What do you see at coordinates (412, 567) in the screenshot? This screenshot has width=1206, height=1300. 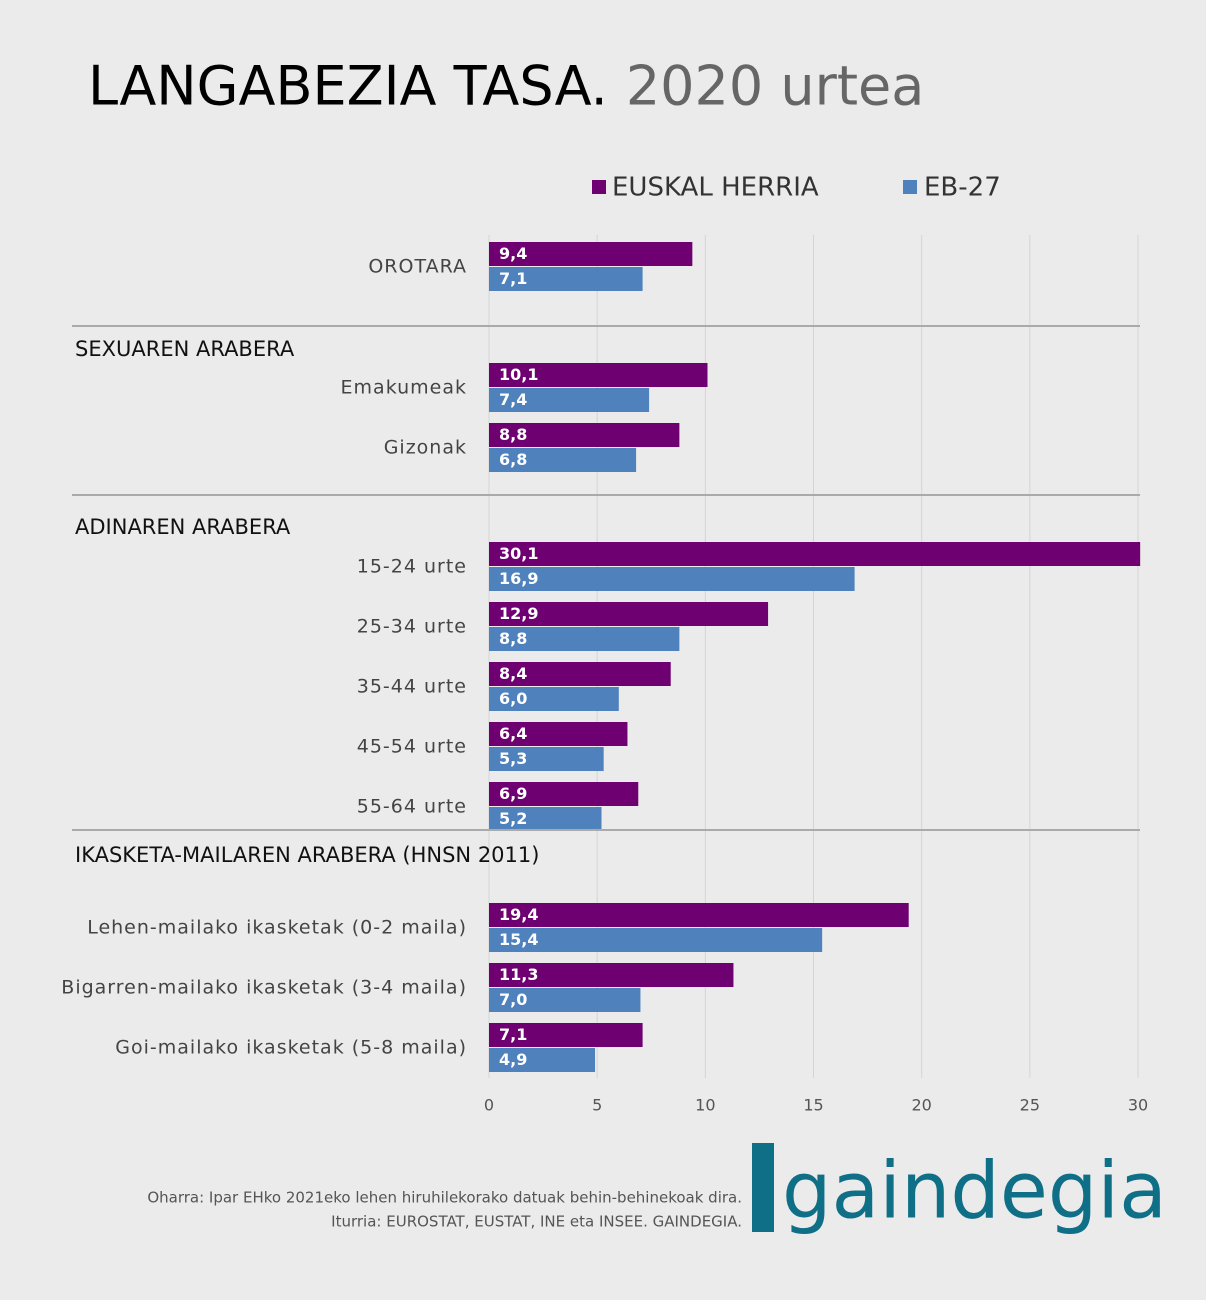 I see `category-label: 15-24 urte` at bounding box center [412, 567].